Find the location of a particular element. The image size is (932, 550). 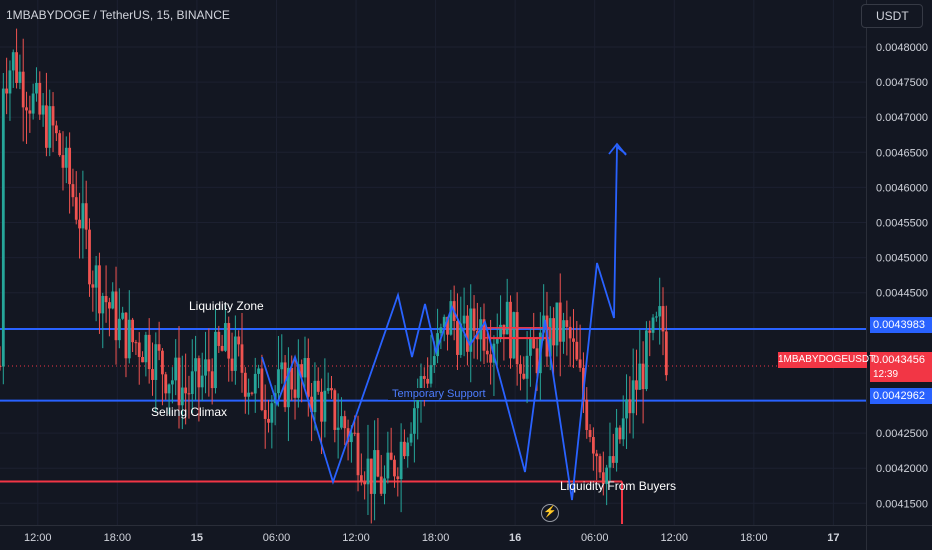

price-tick-label: 0.0041500 is located at coordinates (902, 504).